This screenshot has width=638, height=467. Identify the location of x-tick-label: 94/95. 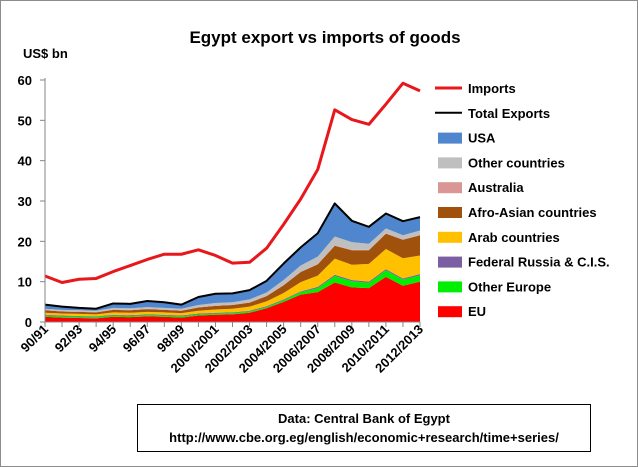
(103, 339).